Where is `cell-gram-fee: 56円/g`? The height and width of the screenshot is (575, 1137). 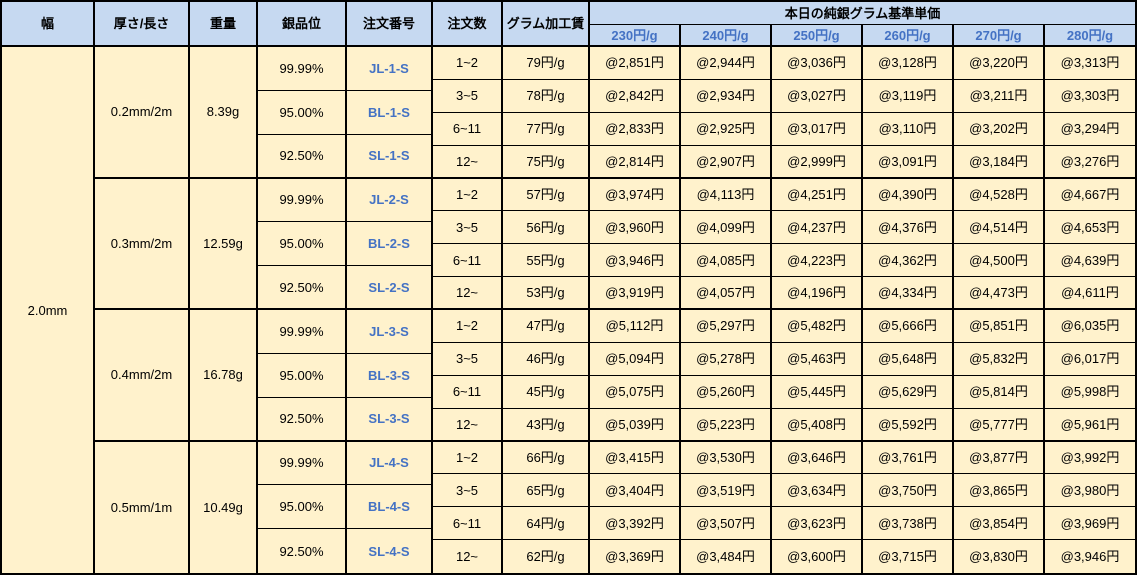 cell-gram-fee: 56円/g is located at coordinates (546, 228).